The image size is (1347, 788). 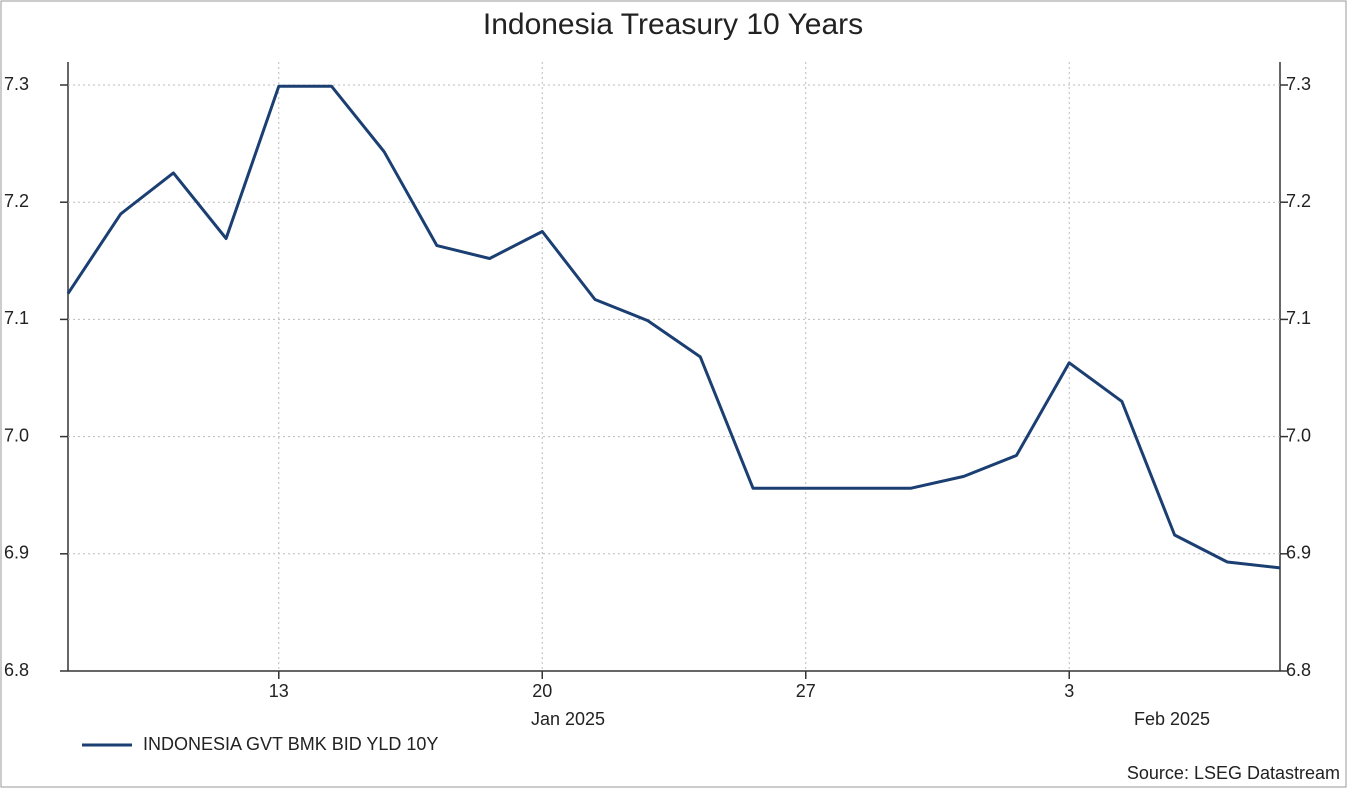 I want to click on source: Source: LSEG Datastream, so click(x=1233, y=773).